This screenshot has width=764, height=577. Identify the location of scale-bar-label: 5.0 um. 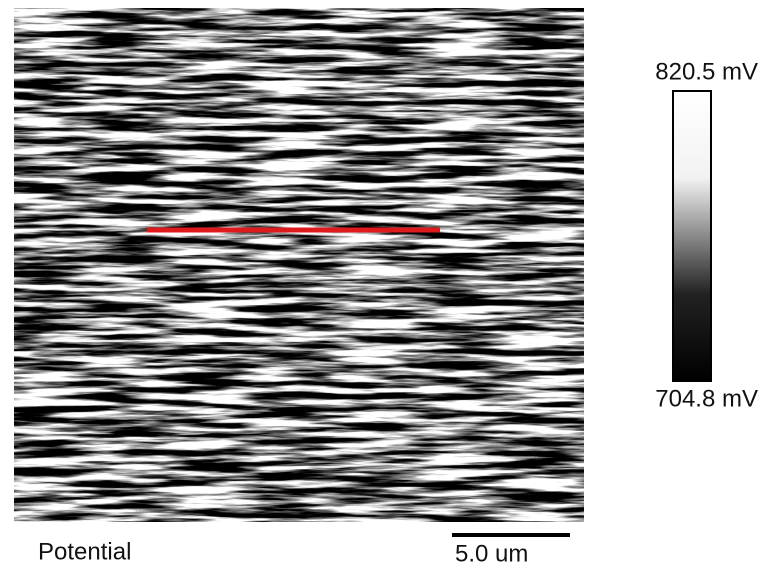
(491, 553).